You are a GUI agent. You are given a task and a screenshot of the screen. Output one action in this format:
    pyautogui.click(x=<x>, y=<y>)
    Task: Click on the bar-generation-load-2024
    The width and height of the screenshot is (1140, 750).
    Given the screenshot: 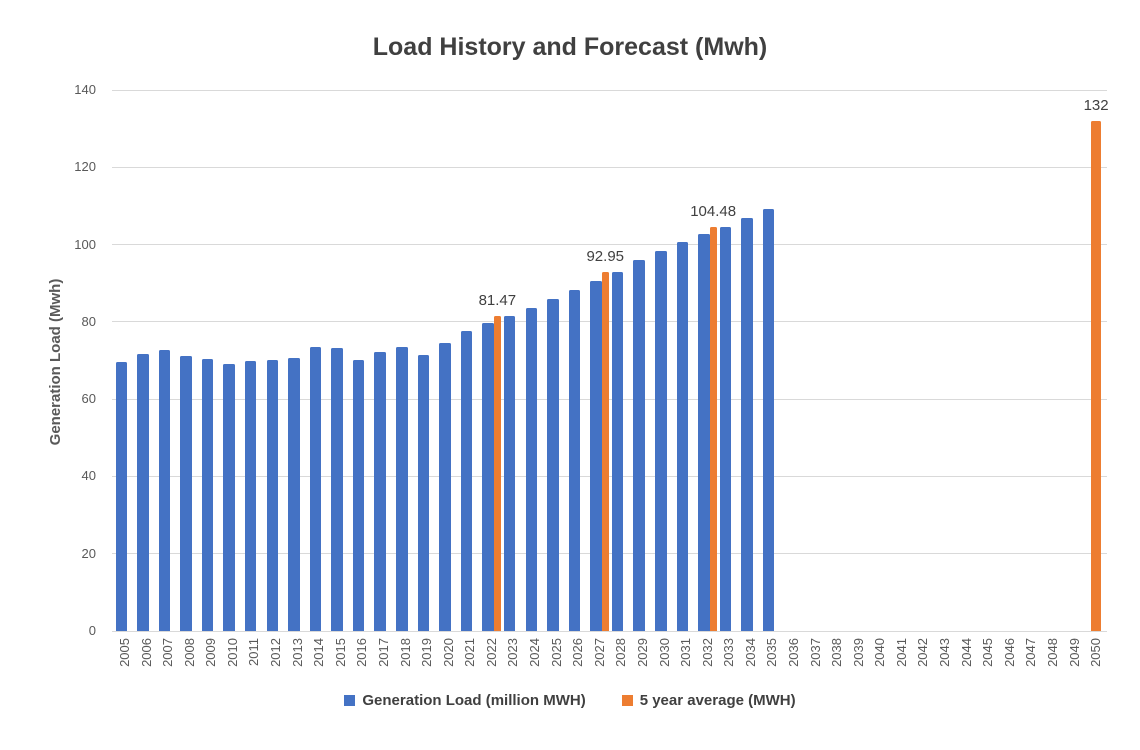 What is the action you would take?
    pyautogui.click(x=531, y=469)
    